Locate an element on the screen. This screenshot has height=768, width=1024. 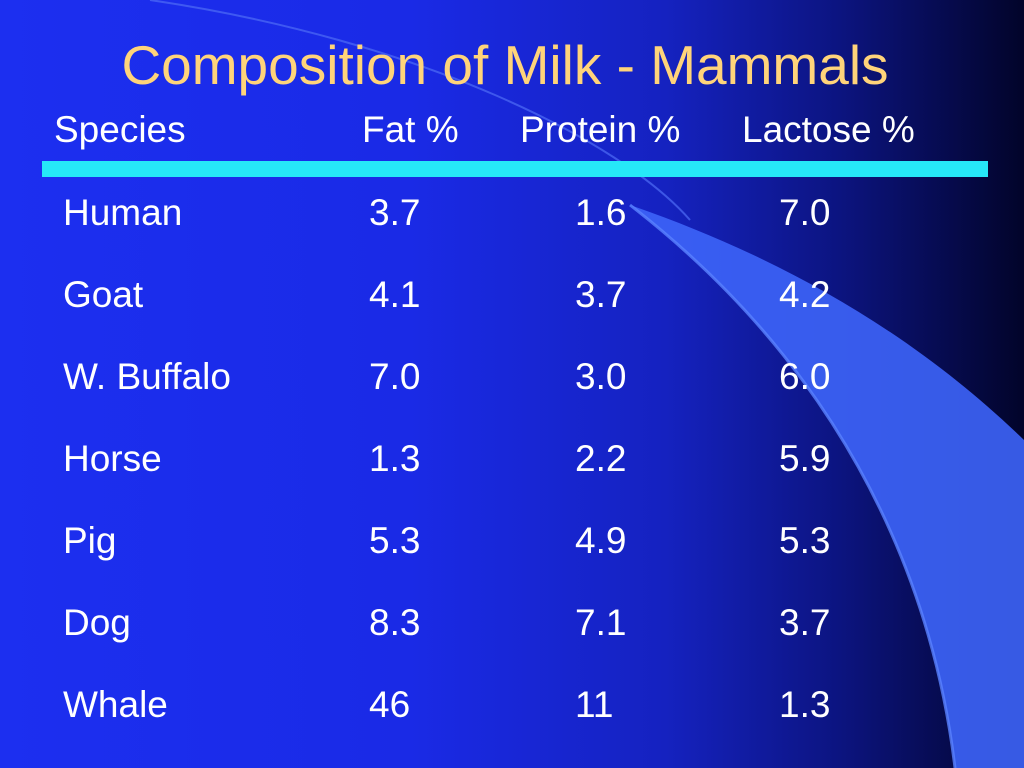
species-cell: Horse is located at coordinates (112, 458).